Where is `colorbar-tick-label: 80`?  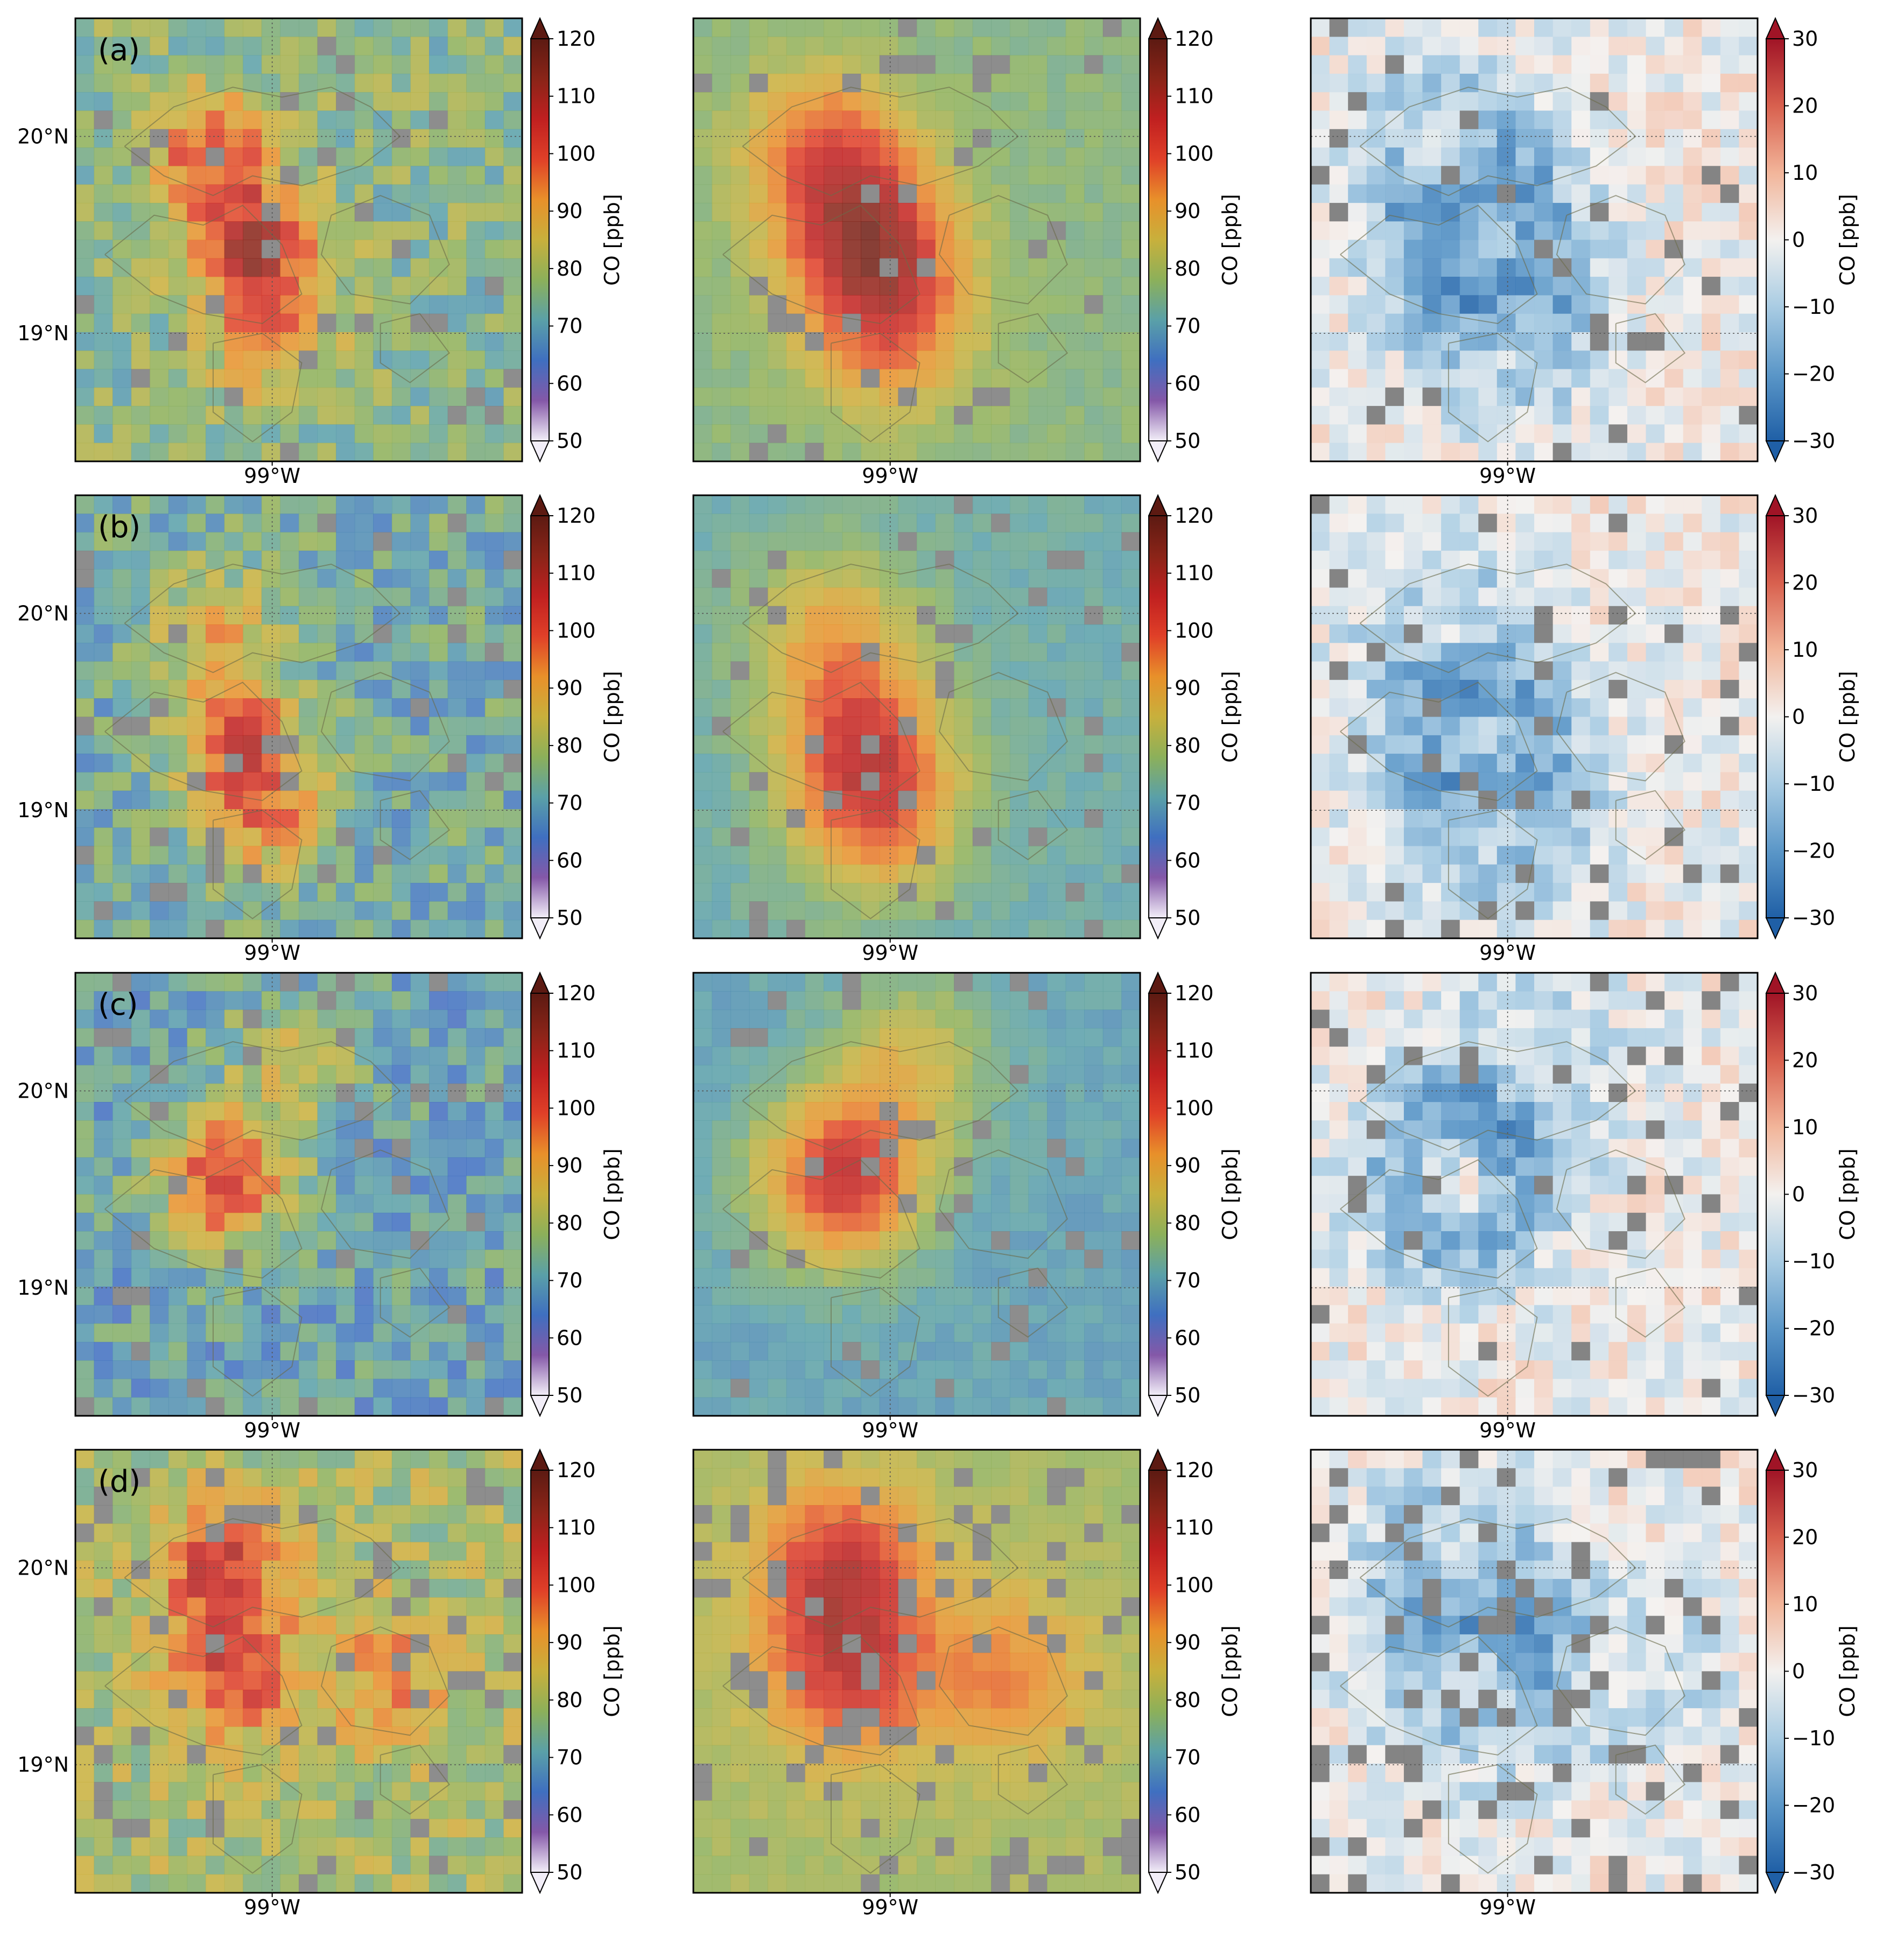
colorbar-tick-label: 80 is located at coordinates (1187, 1223).